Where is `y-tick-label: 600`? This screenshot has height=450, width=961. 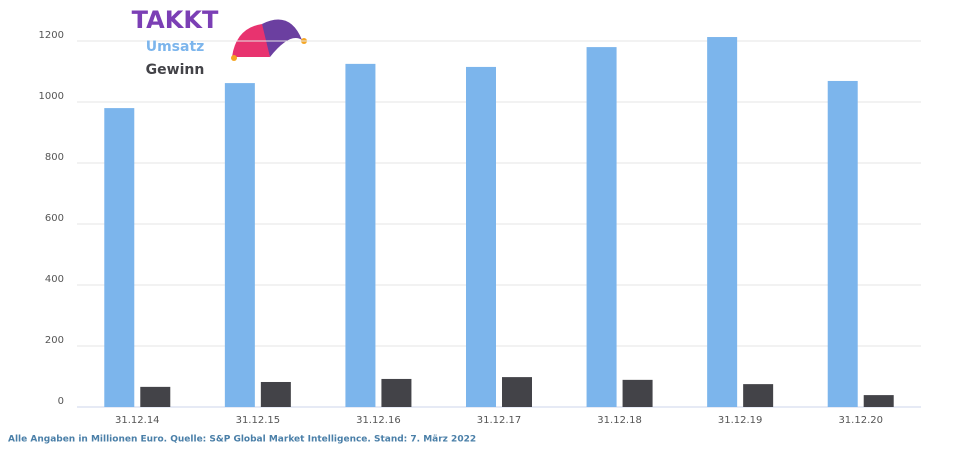
y-tick-label: 600 is located at coordinates (54, 218).